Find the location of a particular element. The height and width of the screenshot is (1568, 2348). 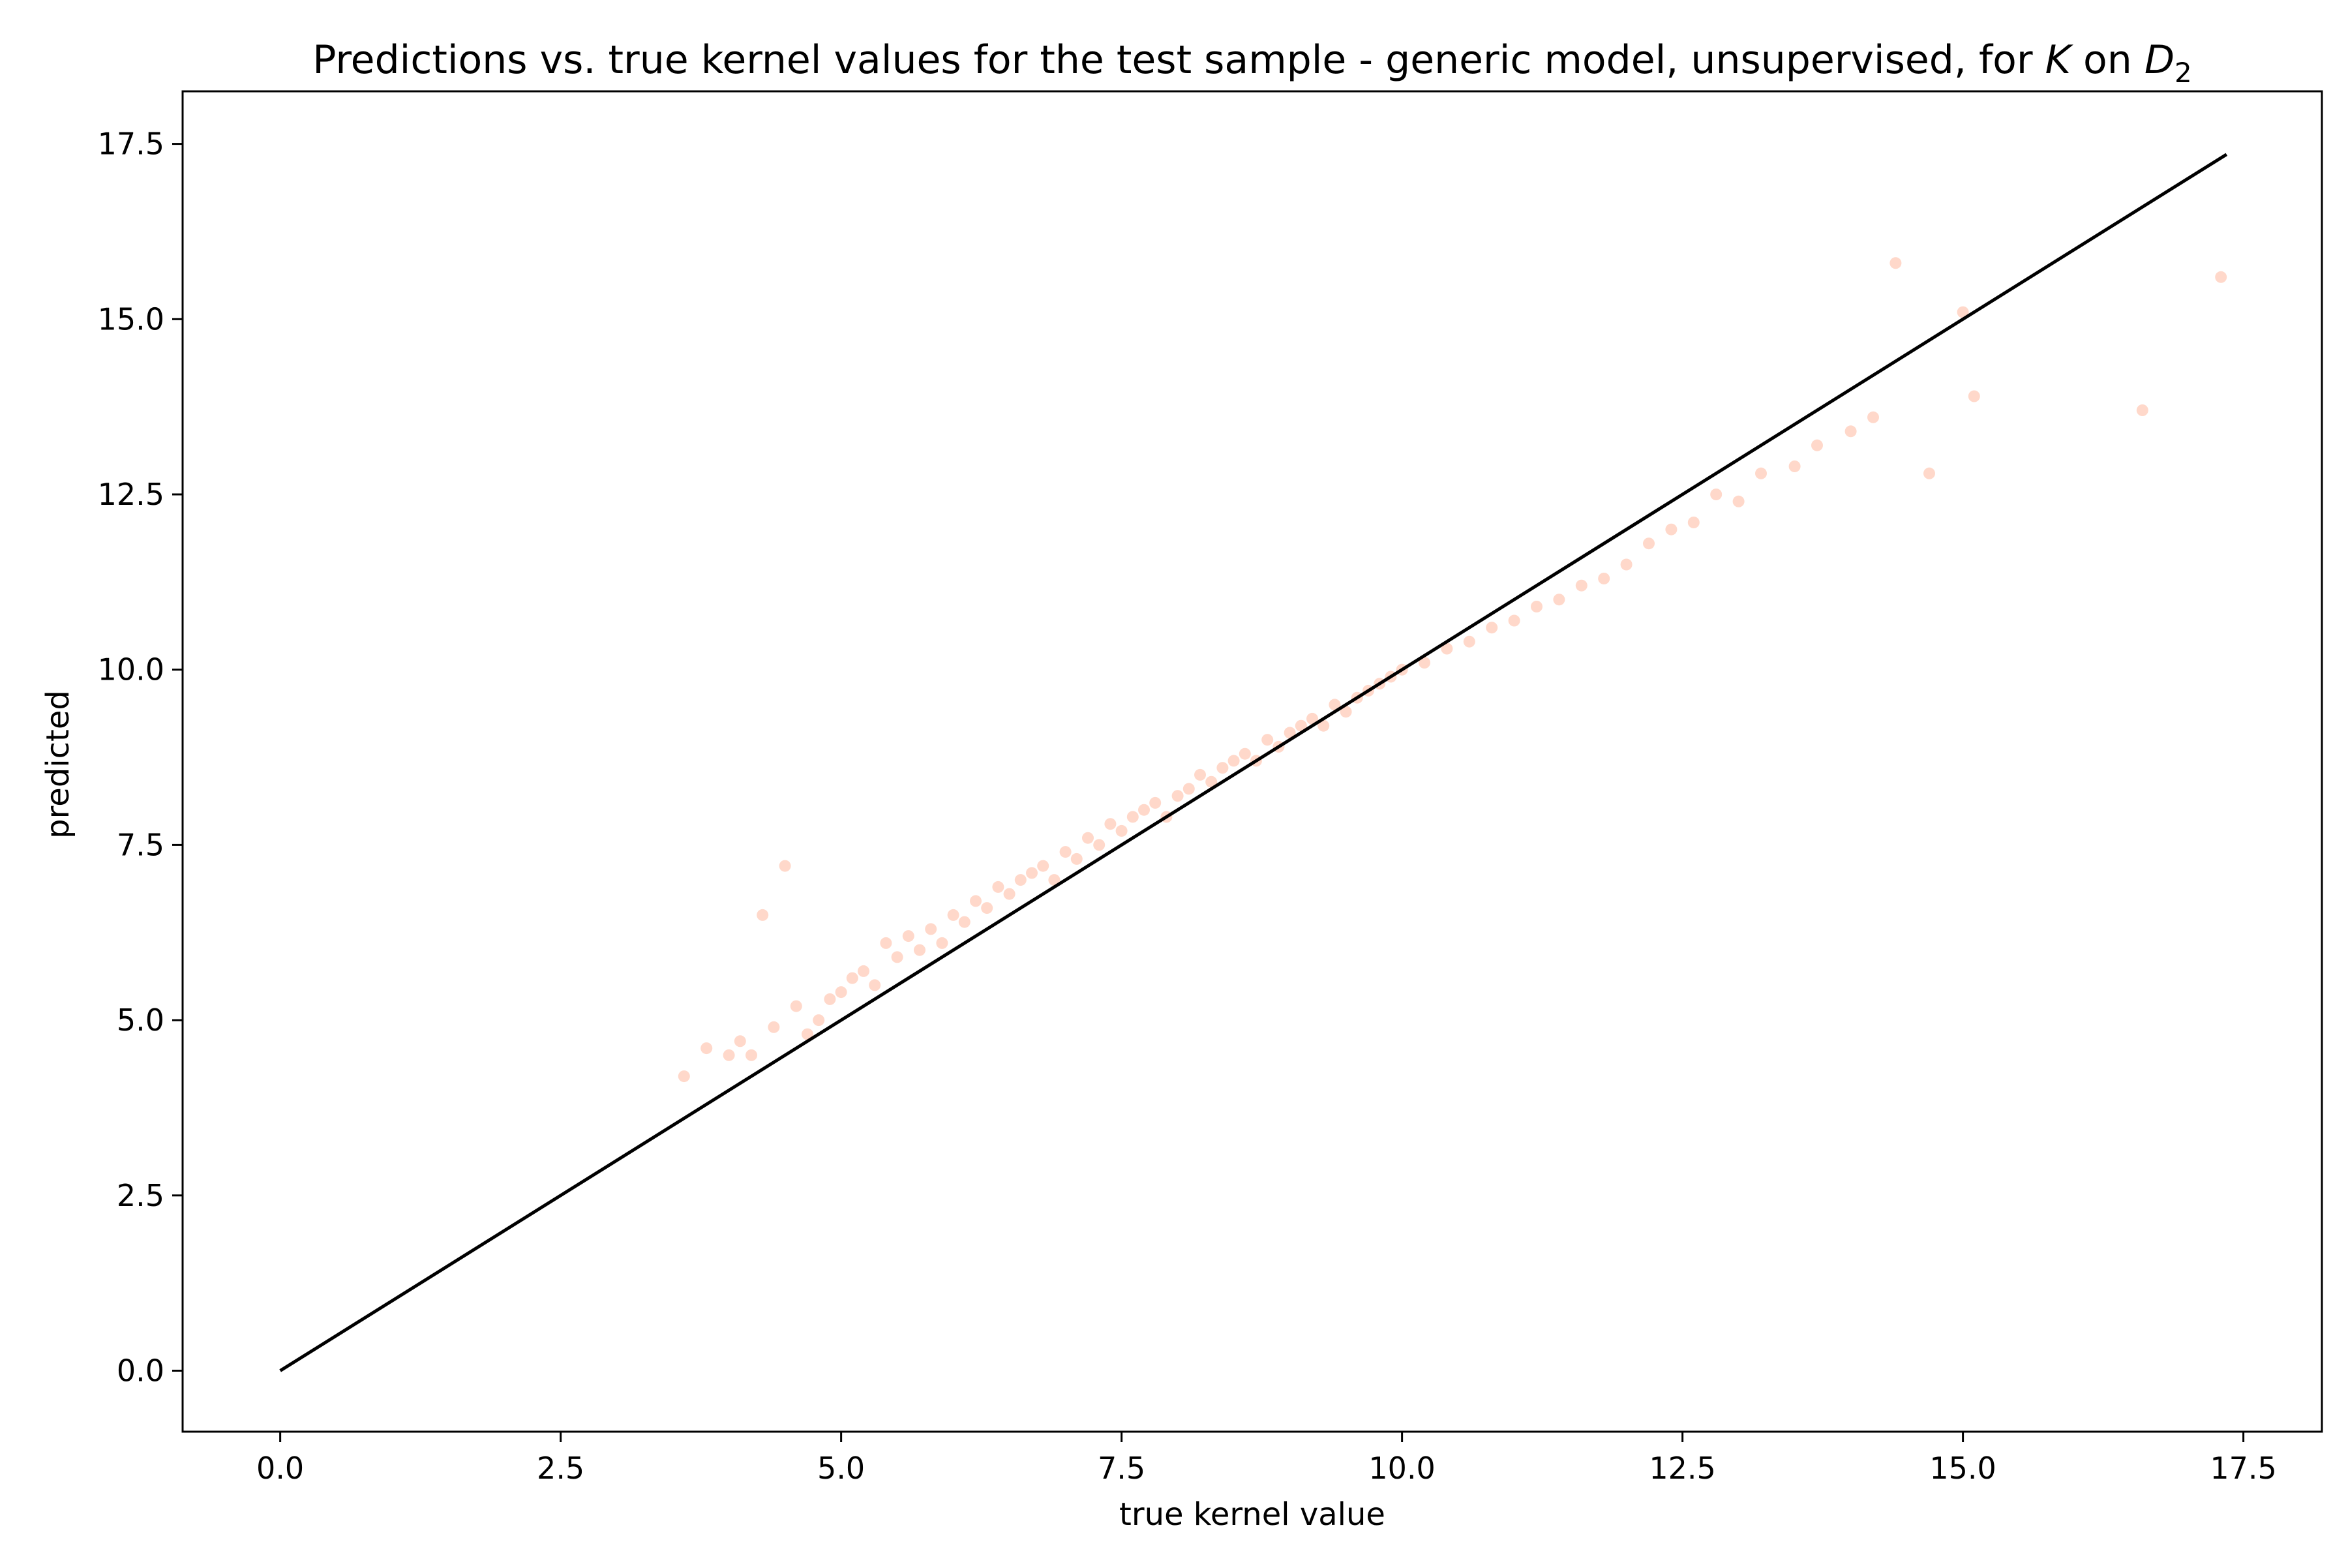

y-tick-label: 15.0 is located at coordinates (131, 319).